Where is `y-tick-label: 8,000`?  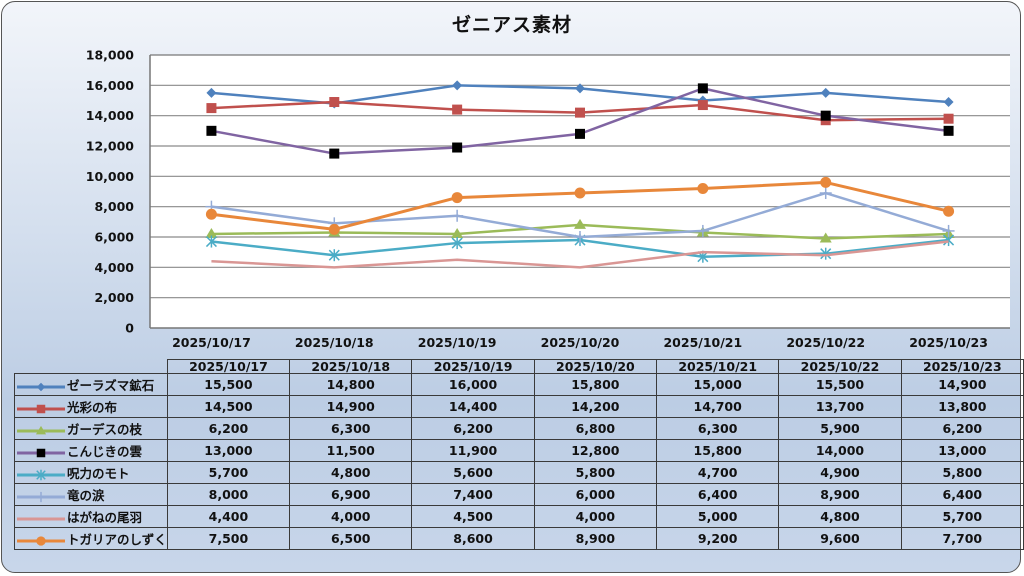 y-tick-label: 8,000 is located at coordinates (114, 206).